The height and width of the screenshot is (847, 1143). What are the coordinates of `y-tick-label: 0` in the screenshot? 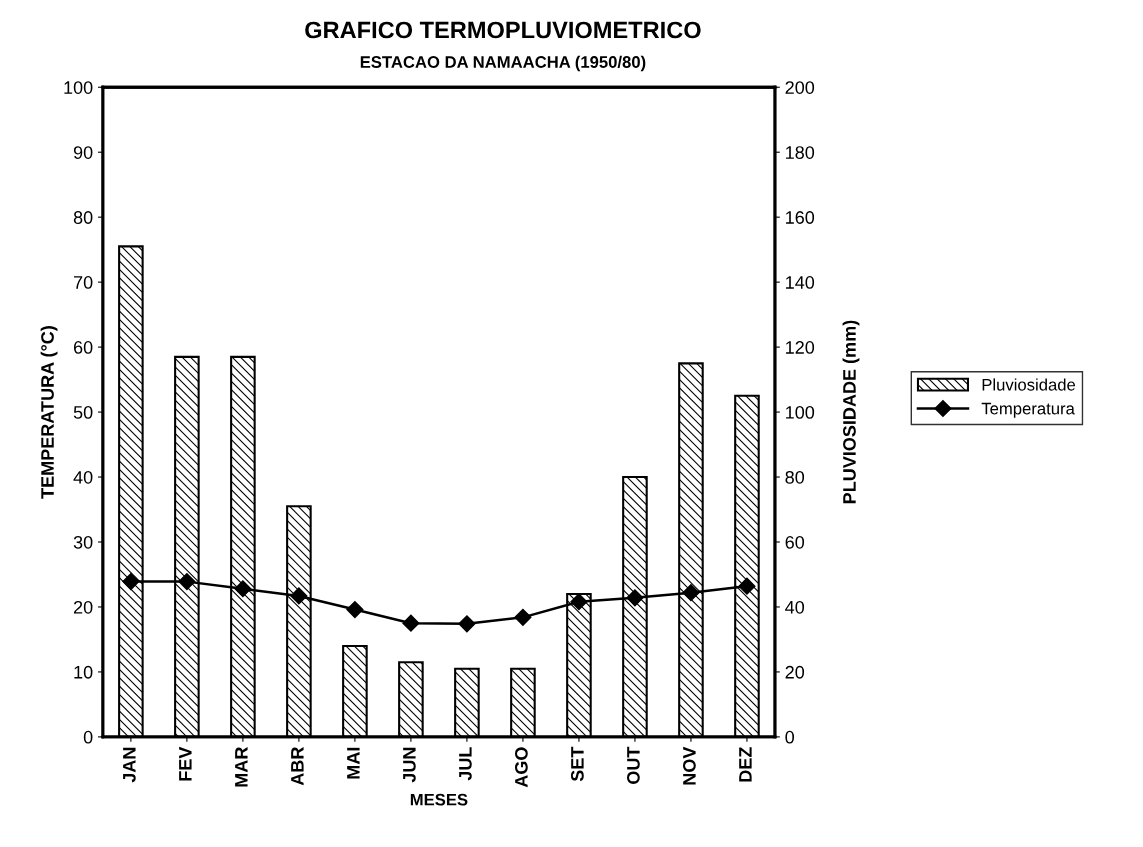 It's located at (88, 737).